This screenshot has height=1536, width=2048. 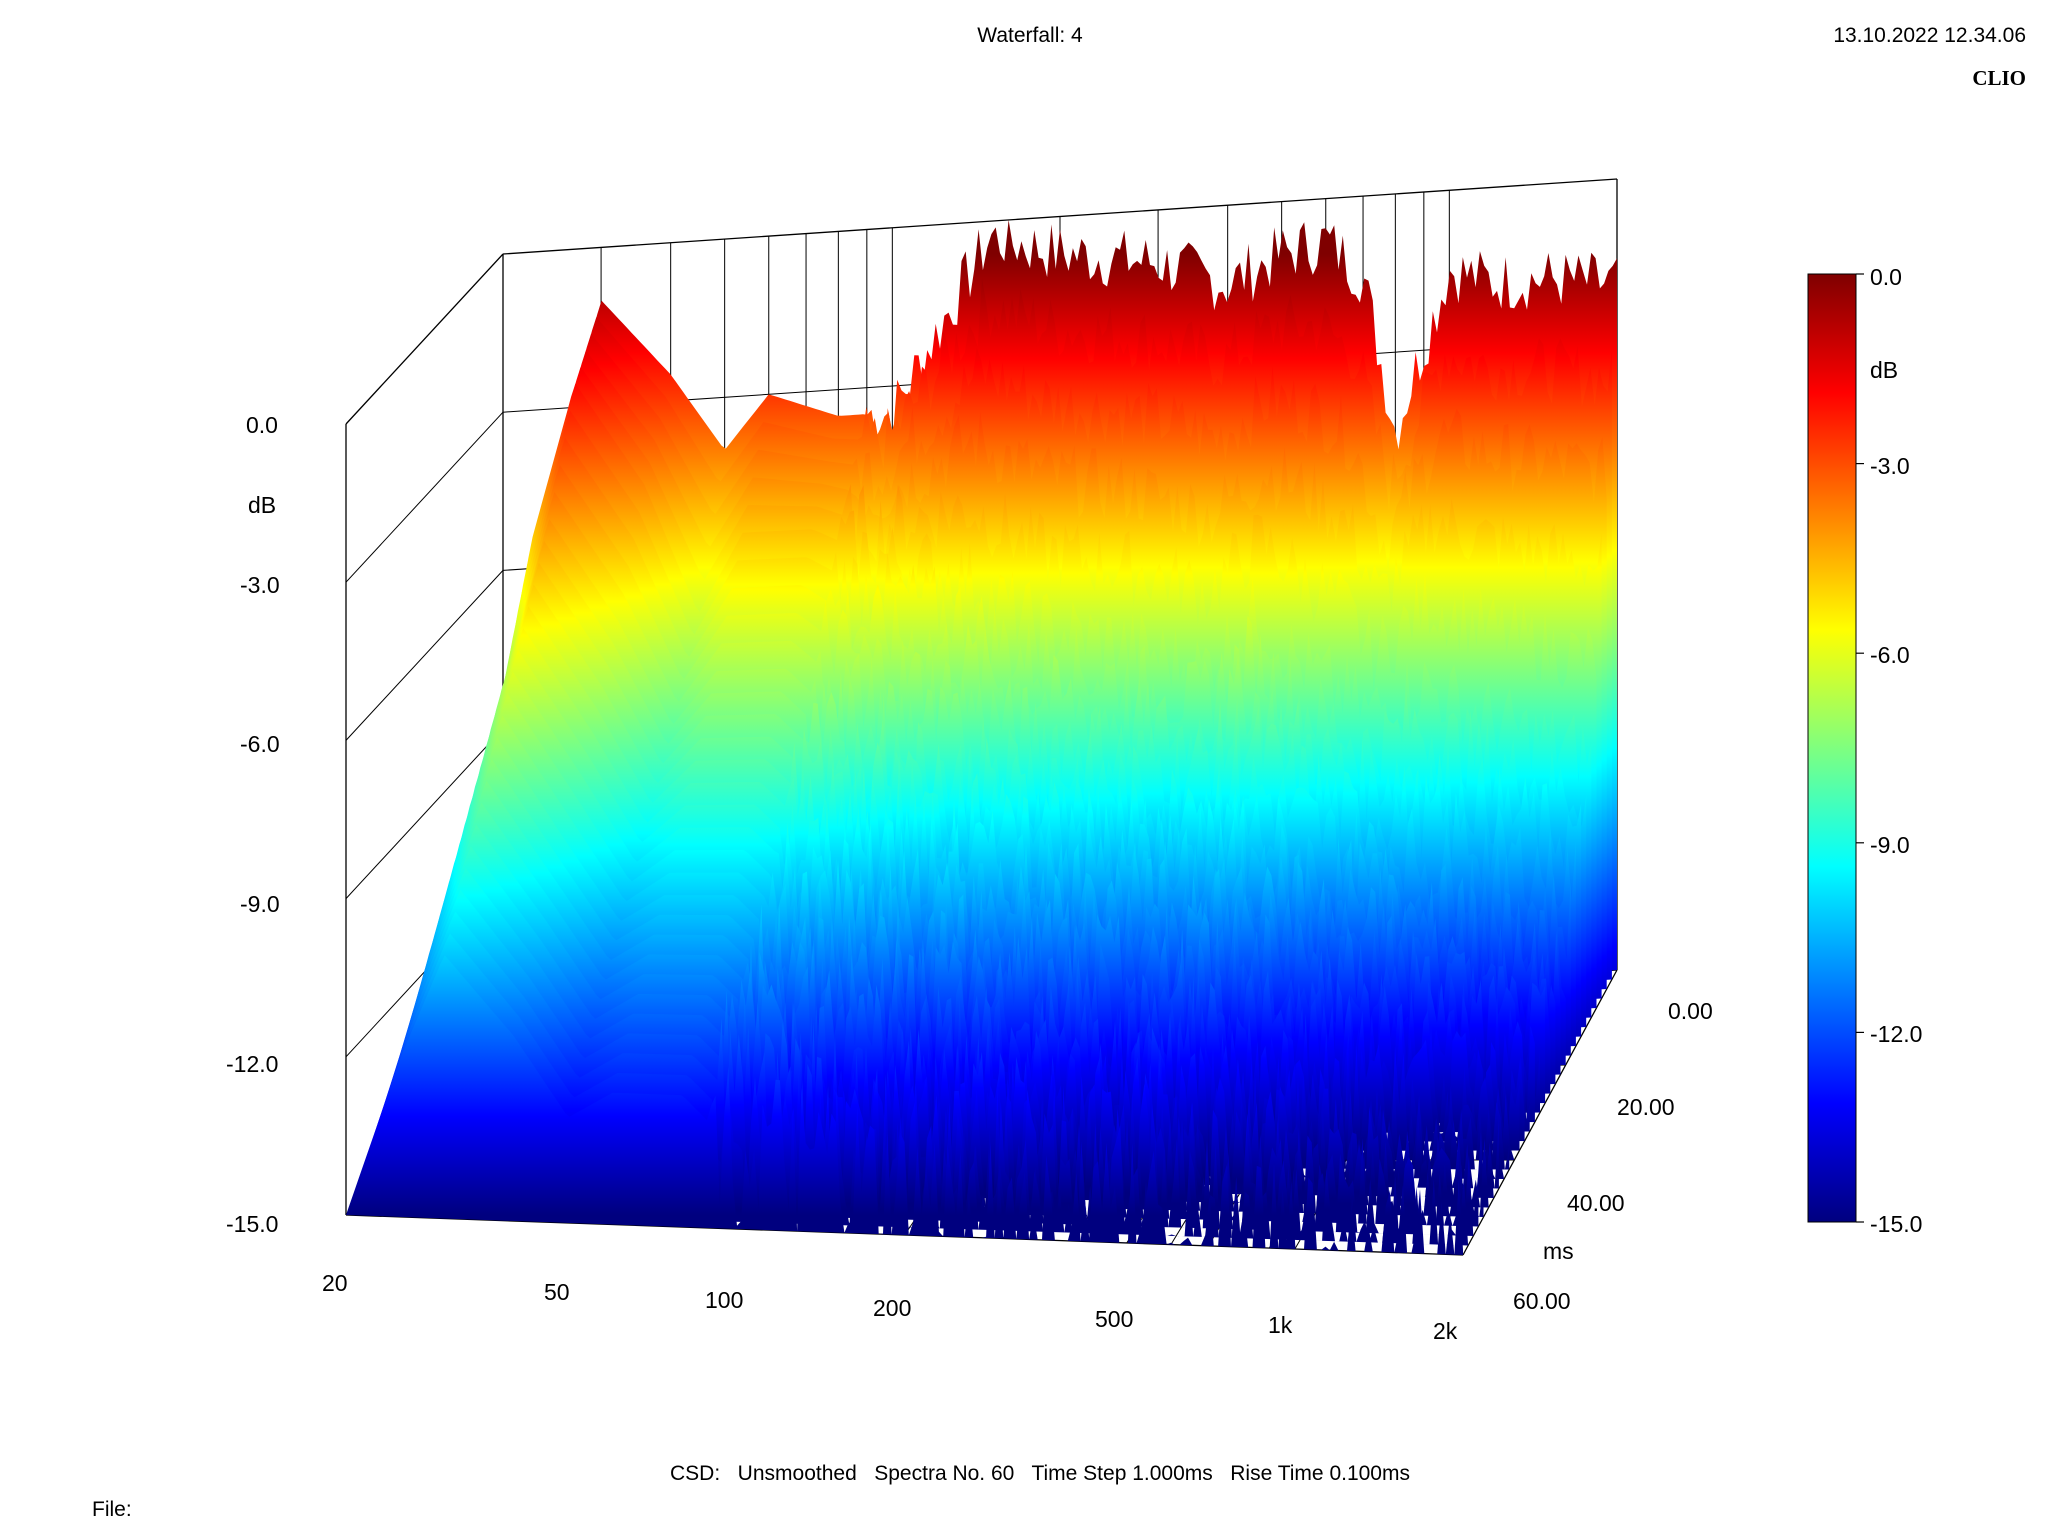 I want to click on z-axis-label: dB, so click(x=262, y=505).